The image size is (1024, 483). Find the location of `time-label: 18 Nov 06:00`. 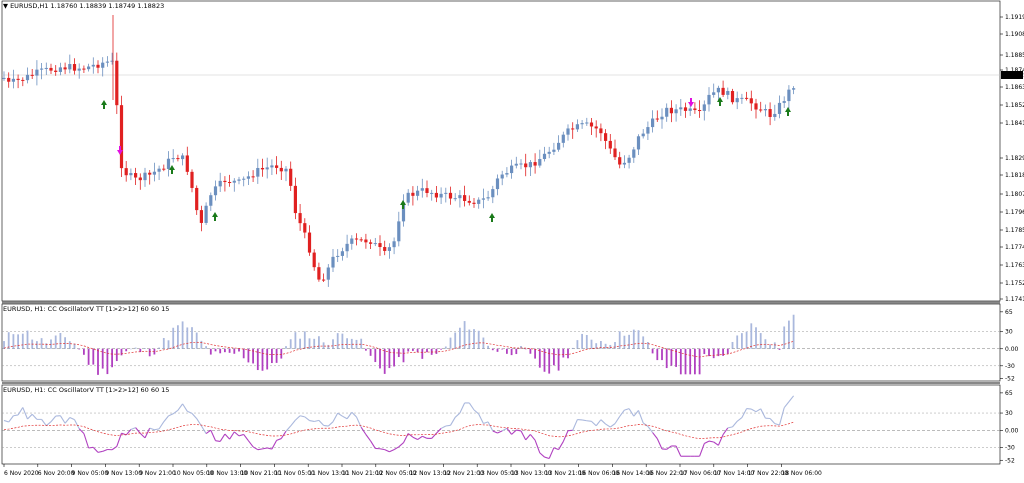

time-label: 18 Nov 06:00 is located at coordinates (801, 473).